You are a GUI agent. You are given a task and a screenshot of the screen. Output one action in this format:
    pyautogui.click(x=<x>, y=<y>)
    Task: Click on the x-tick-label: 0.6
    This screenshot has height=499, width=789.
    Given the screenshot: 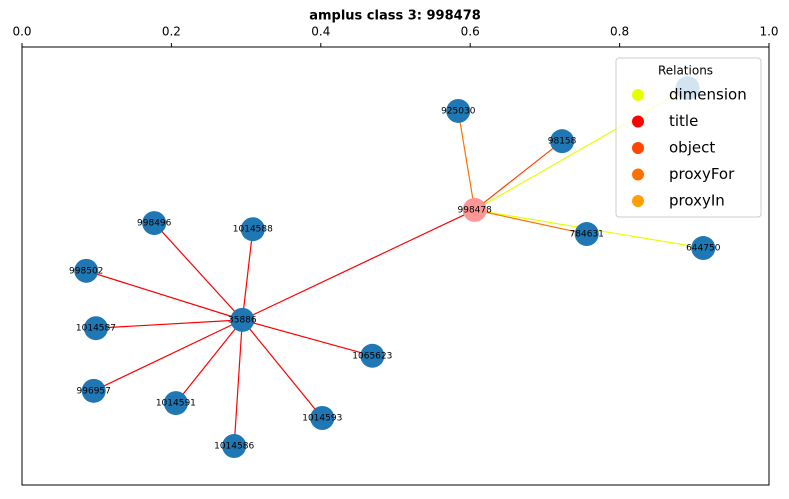 What is the action you would take?
    pyautogui.click(x=470, y=32)
    